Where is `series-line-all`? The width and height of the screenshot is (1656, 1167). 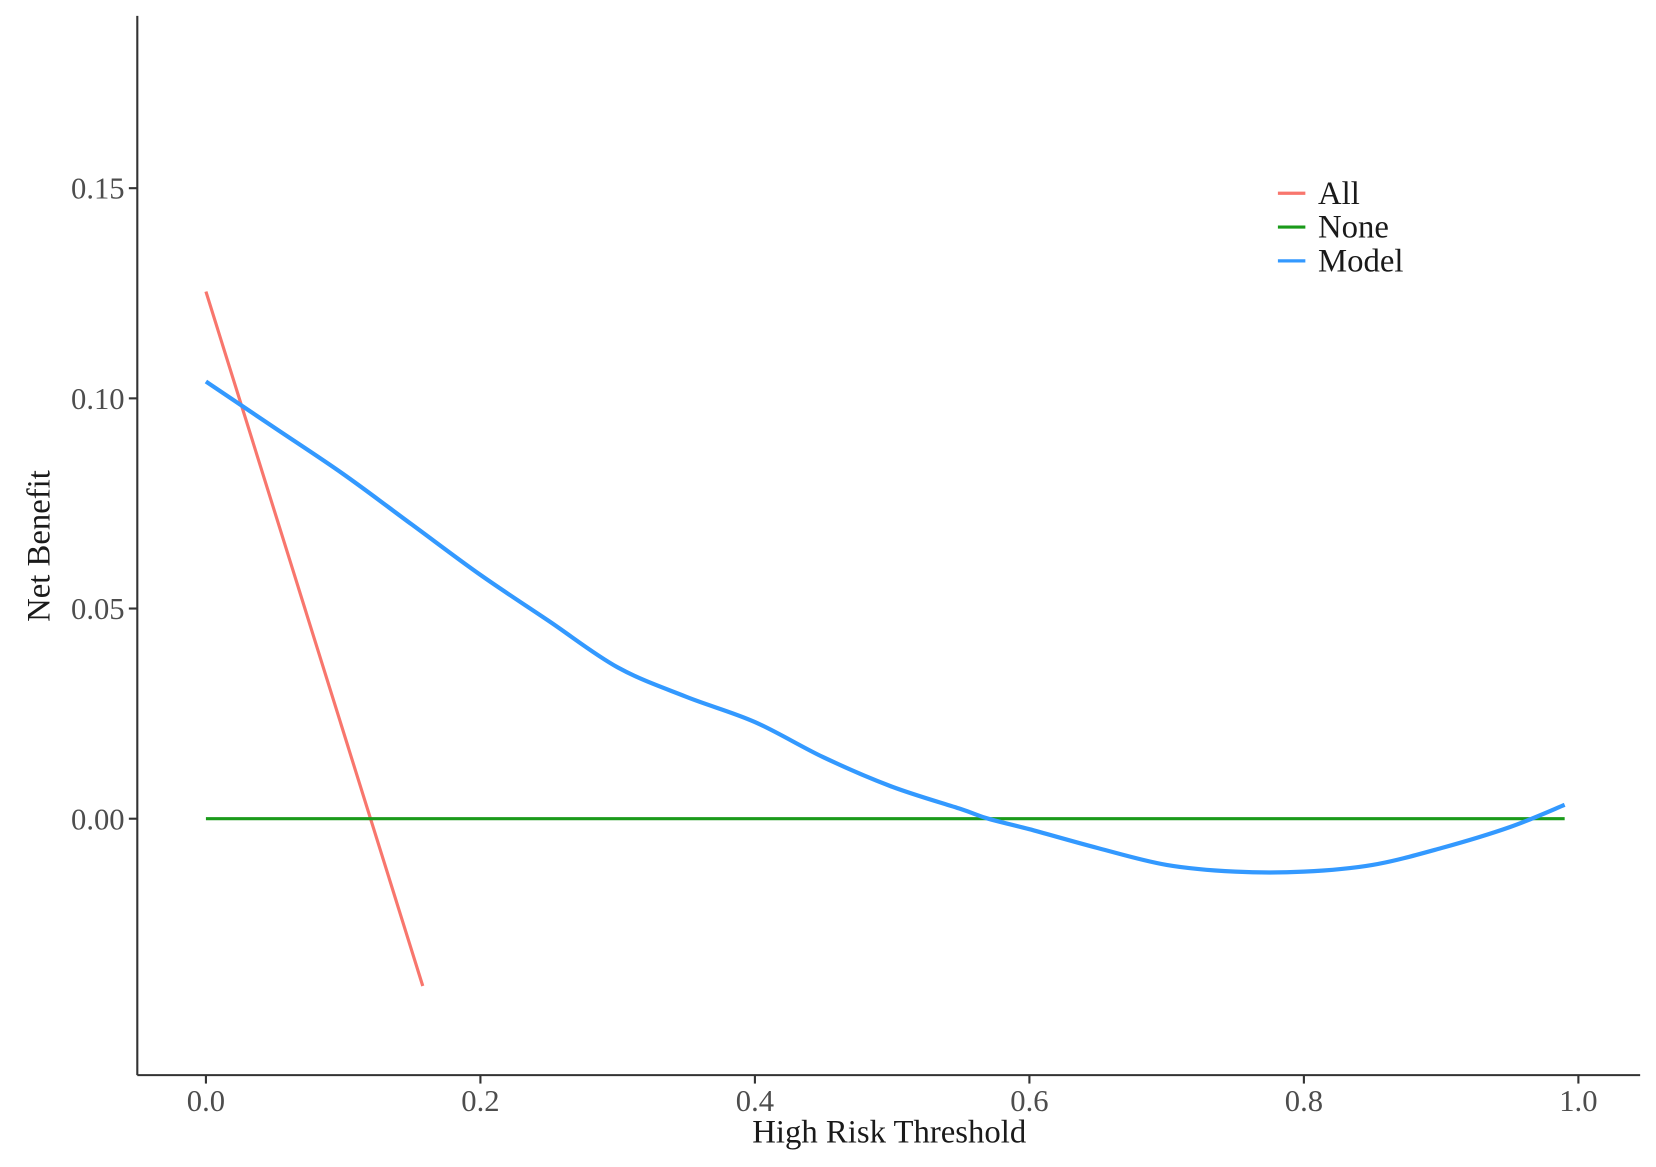 series-line-all is located at coordinates (314, 639).